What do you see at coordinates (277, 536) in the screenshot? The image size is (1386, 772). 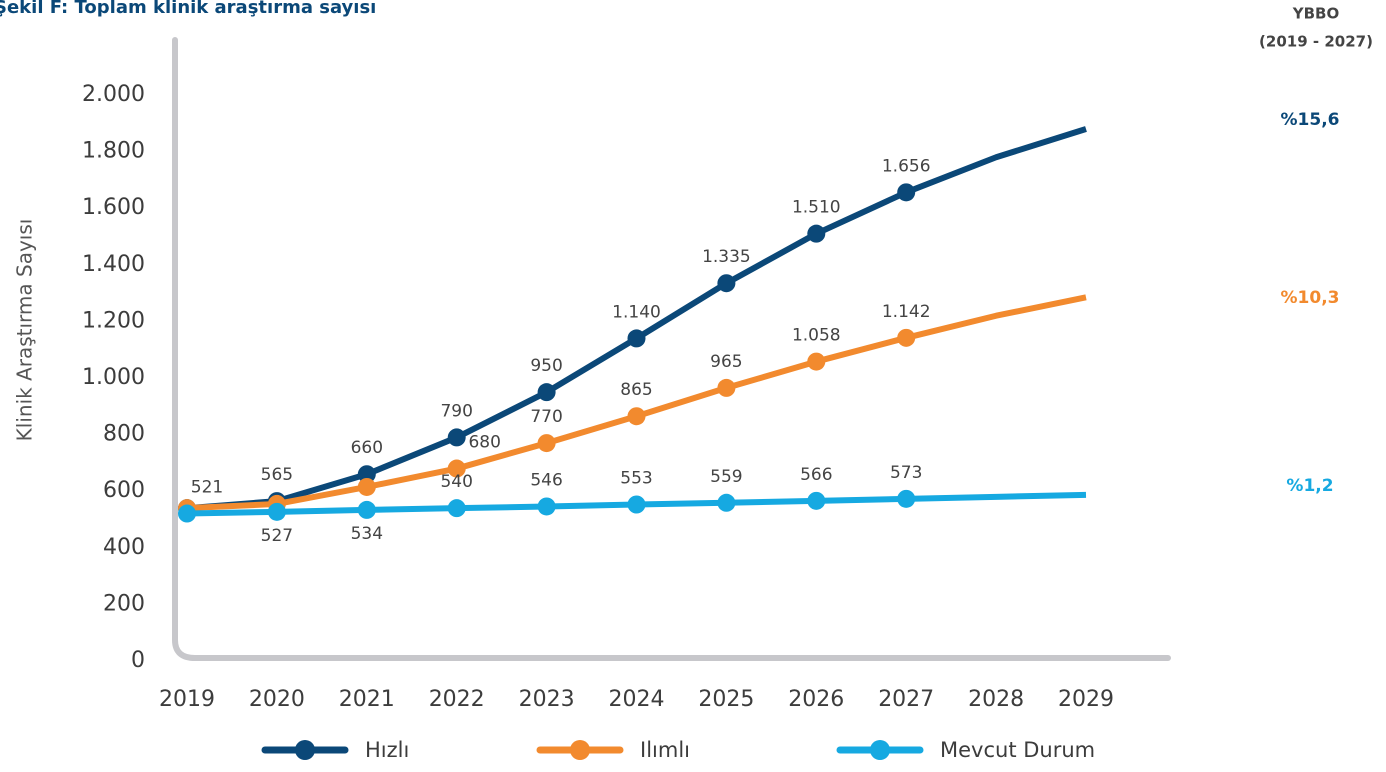 I see `data-label: 527` at bounding box center [277, 536].